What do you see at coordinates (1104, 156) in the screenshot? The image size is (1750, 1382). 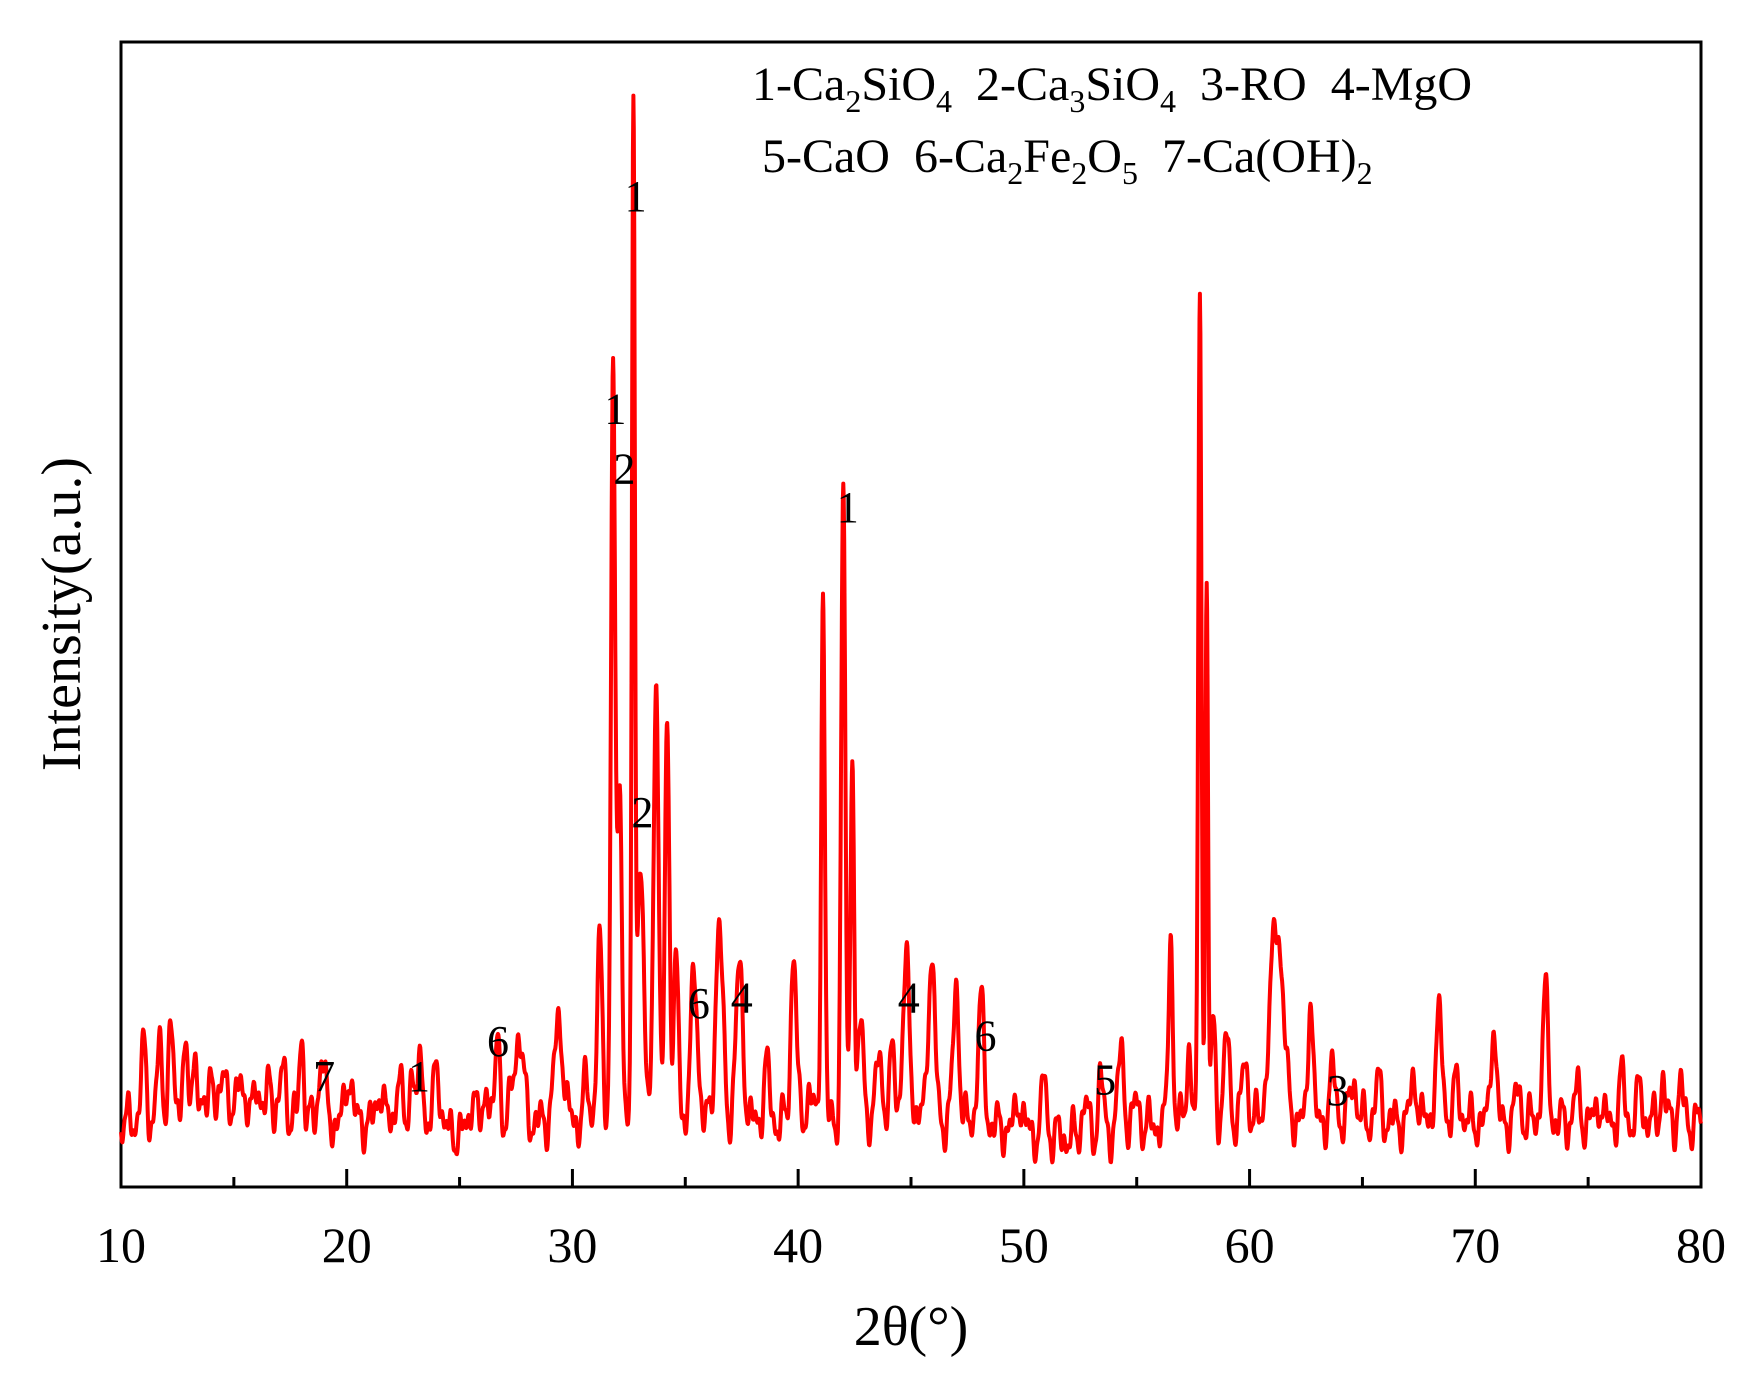 I see `legend-entry-text: O` at bounding box center [1104, 156].